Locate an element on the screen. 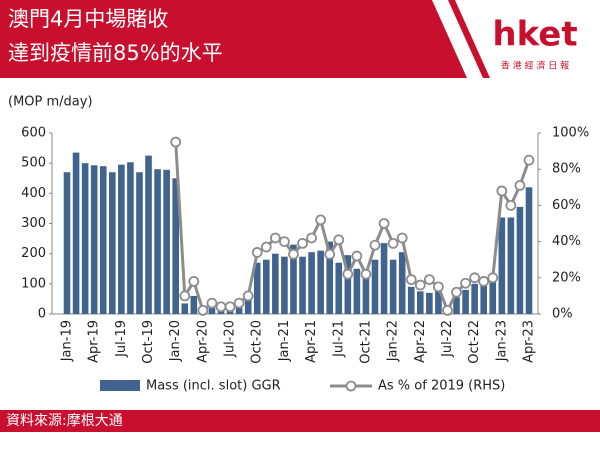 Image resolution: width=600 pixels, height=450 pixels. logo-sub: 香 港 經 濟 日 報 is located at coordinates (535, 66).